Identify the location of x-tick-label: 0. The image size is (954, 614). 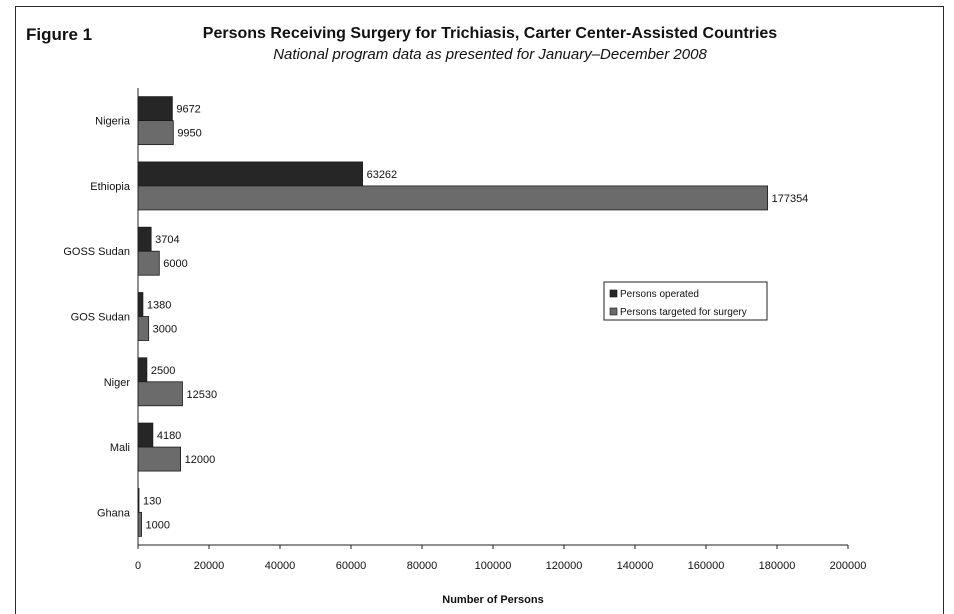
(138, 566).